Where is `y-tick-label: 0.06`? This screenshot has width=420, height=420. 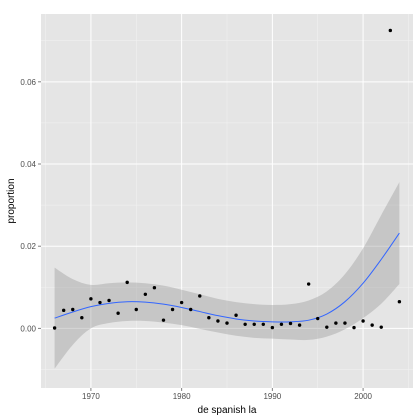 y-tick-label: 0.06 is located at coordinates (28, 82).